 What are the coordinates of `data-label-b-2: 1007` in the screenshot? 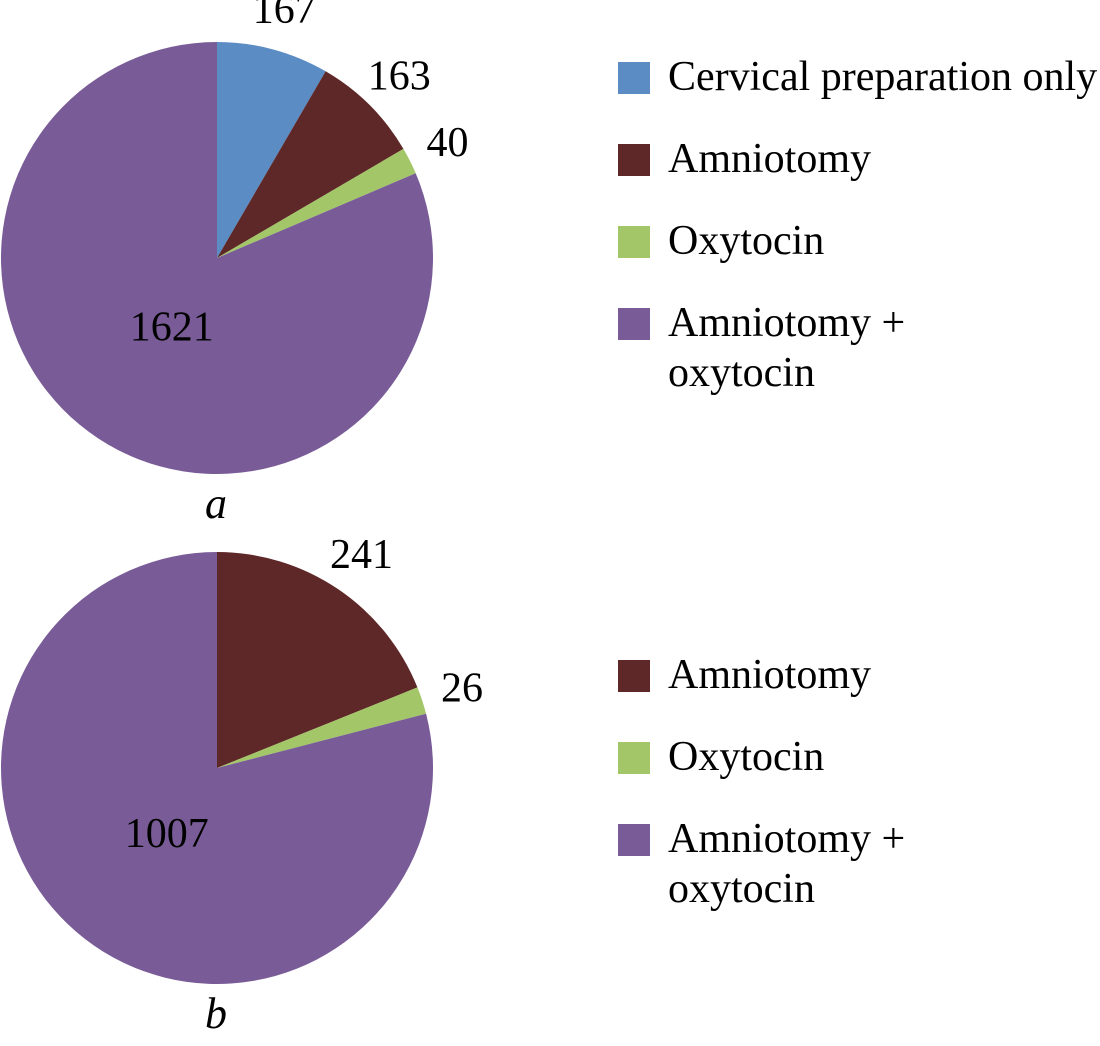 It's located at (167, 834).